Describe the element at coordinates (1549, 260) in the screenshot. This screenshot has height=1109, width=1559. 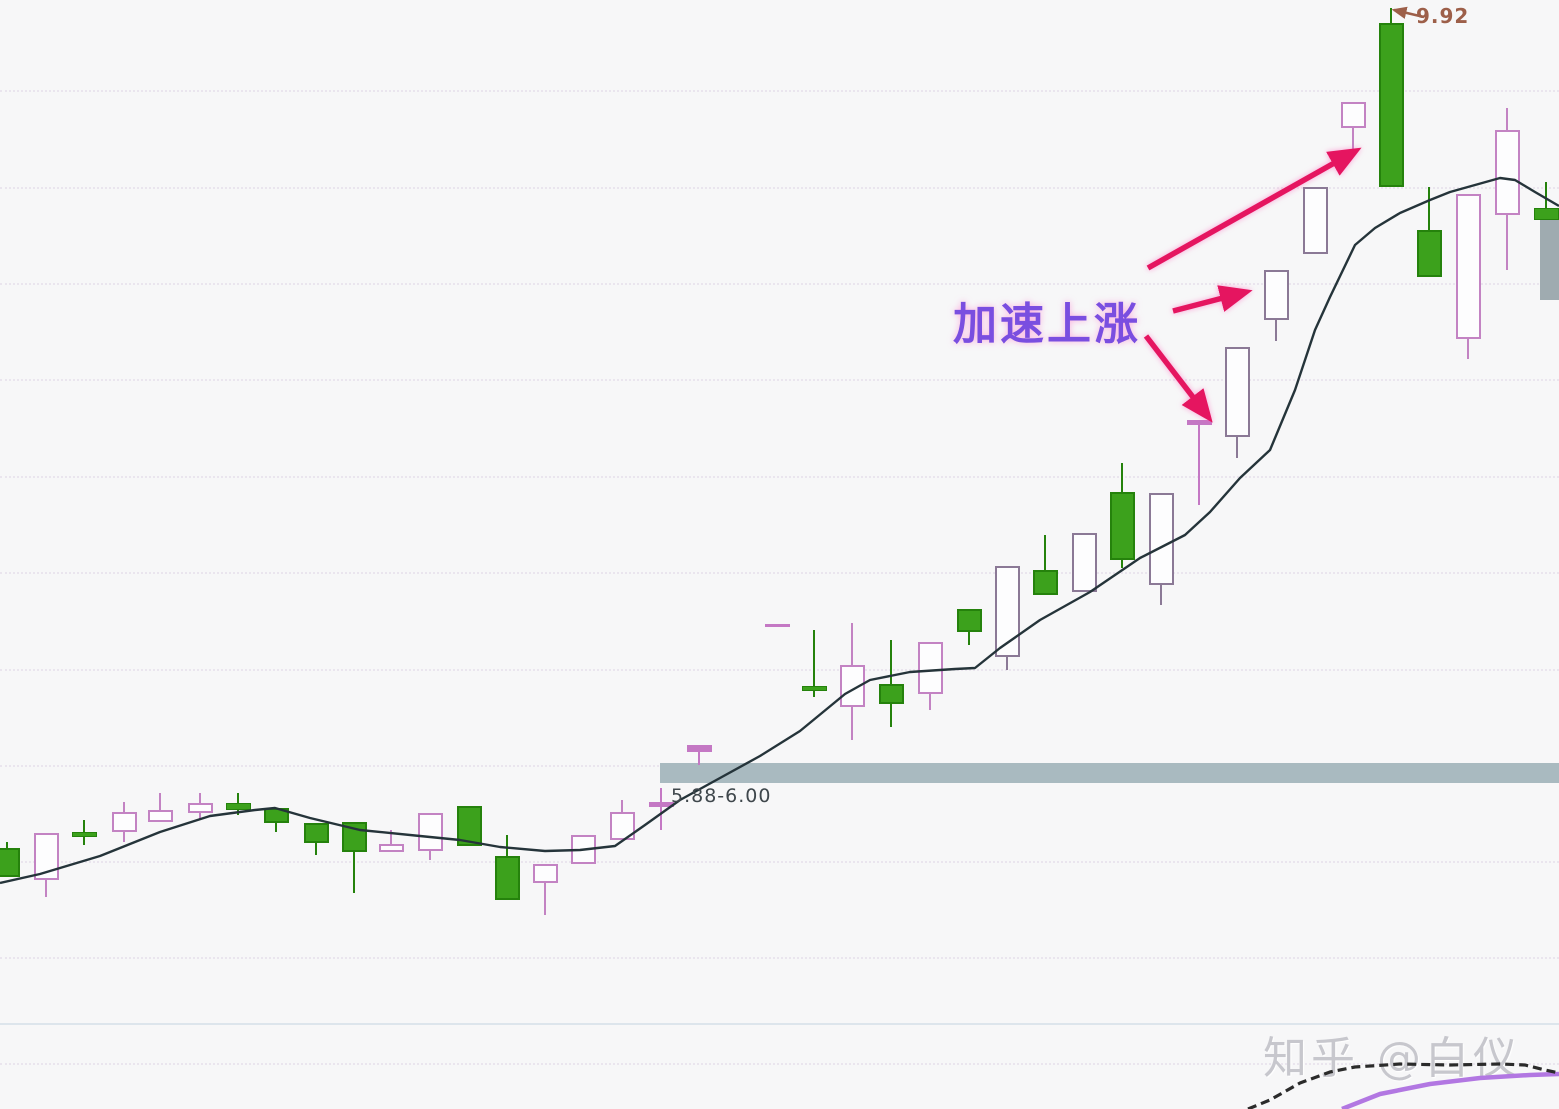
I see `gray-bar` at that location.